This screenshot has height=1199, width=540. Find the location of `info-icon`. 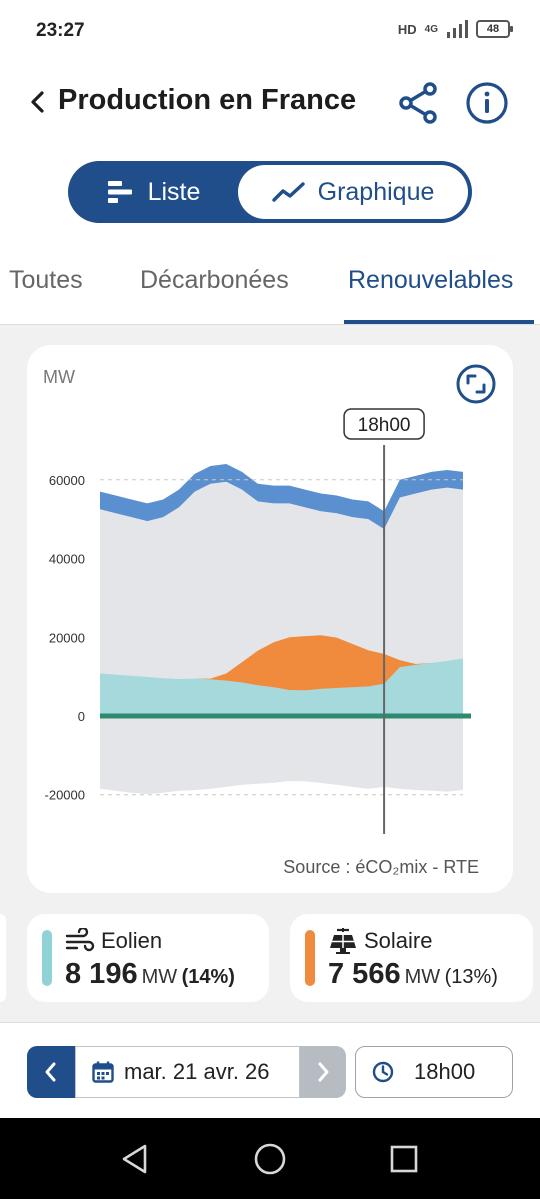

info-icon is located at coordinates (487, 103).